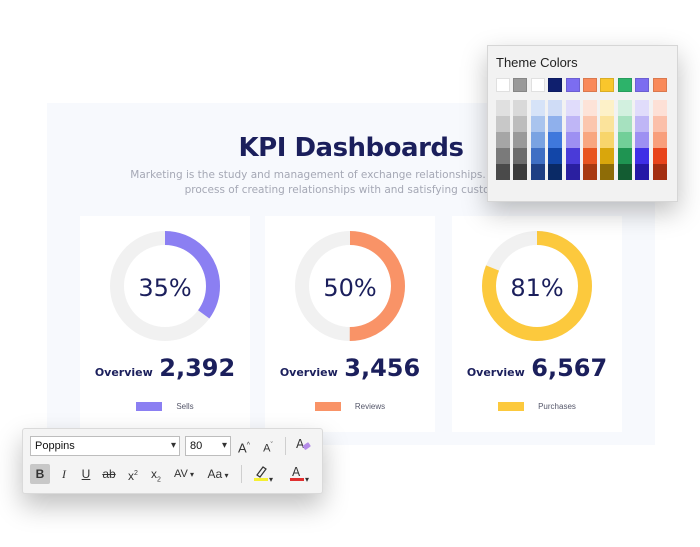  What do you see at coordinates (296, 479) in the screenshot?
I see `font-color-swatch` at bounding box center [296, 479].